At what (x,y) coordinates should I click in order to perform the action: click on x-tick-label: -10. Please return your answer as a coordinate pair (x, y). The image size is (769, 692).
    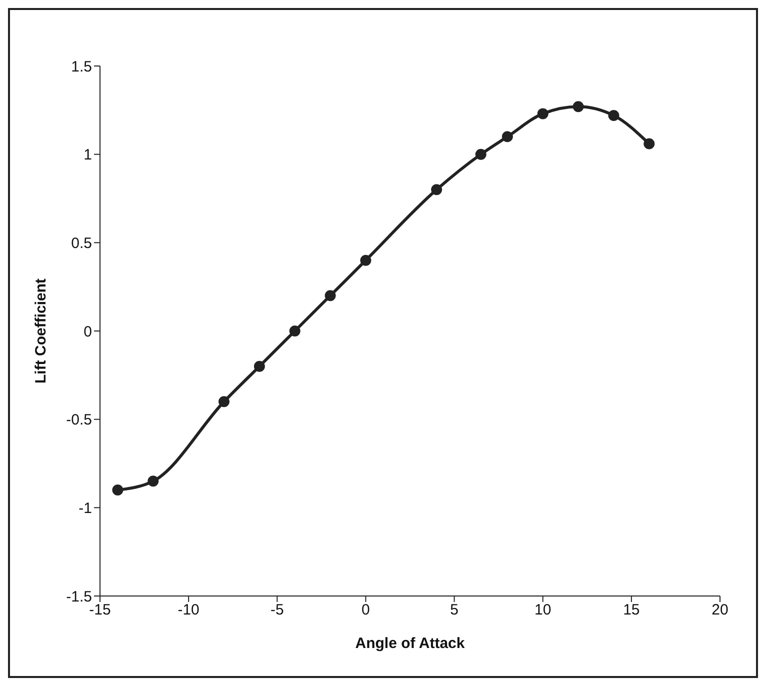
    Looking at the image, I should click on (189, 610).